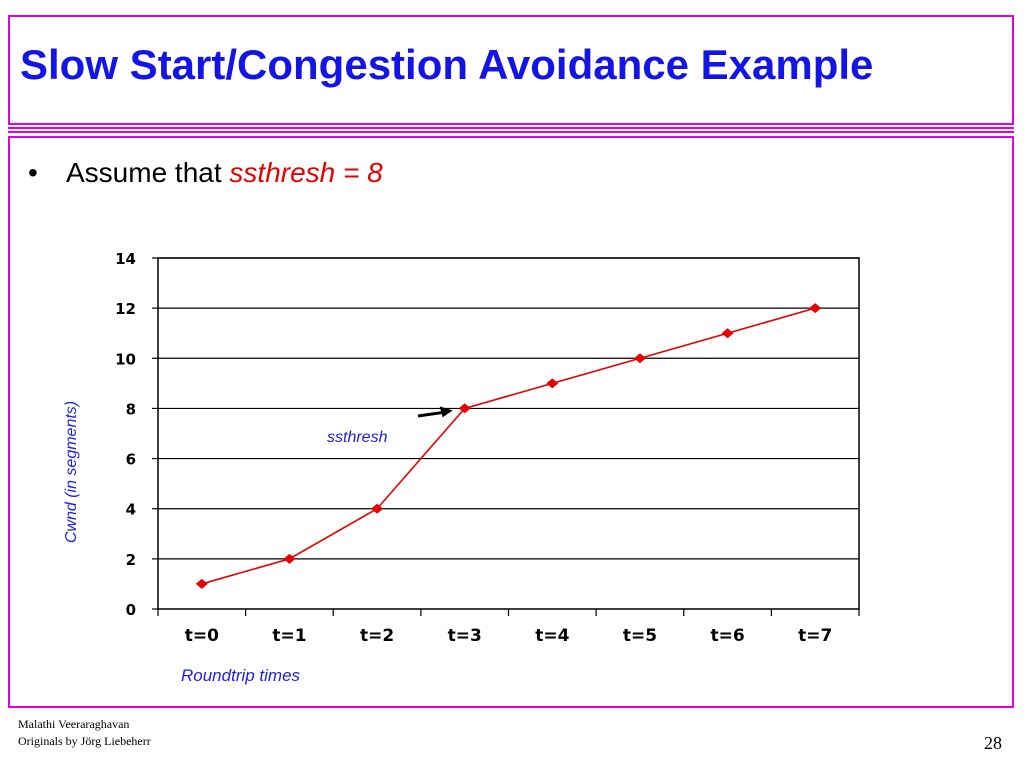  What do you see at coordinates (465, 636) in the screenshot?
I see `x-tick-label: t=3` at bounding box center [465, 636].